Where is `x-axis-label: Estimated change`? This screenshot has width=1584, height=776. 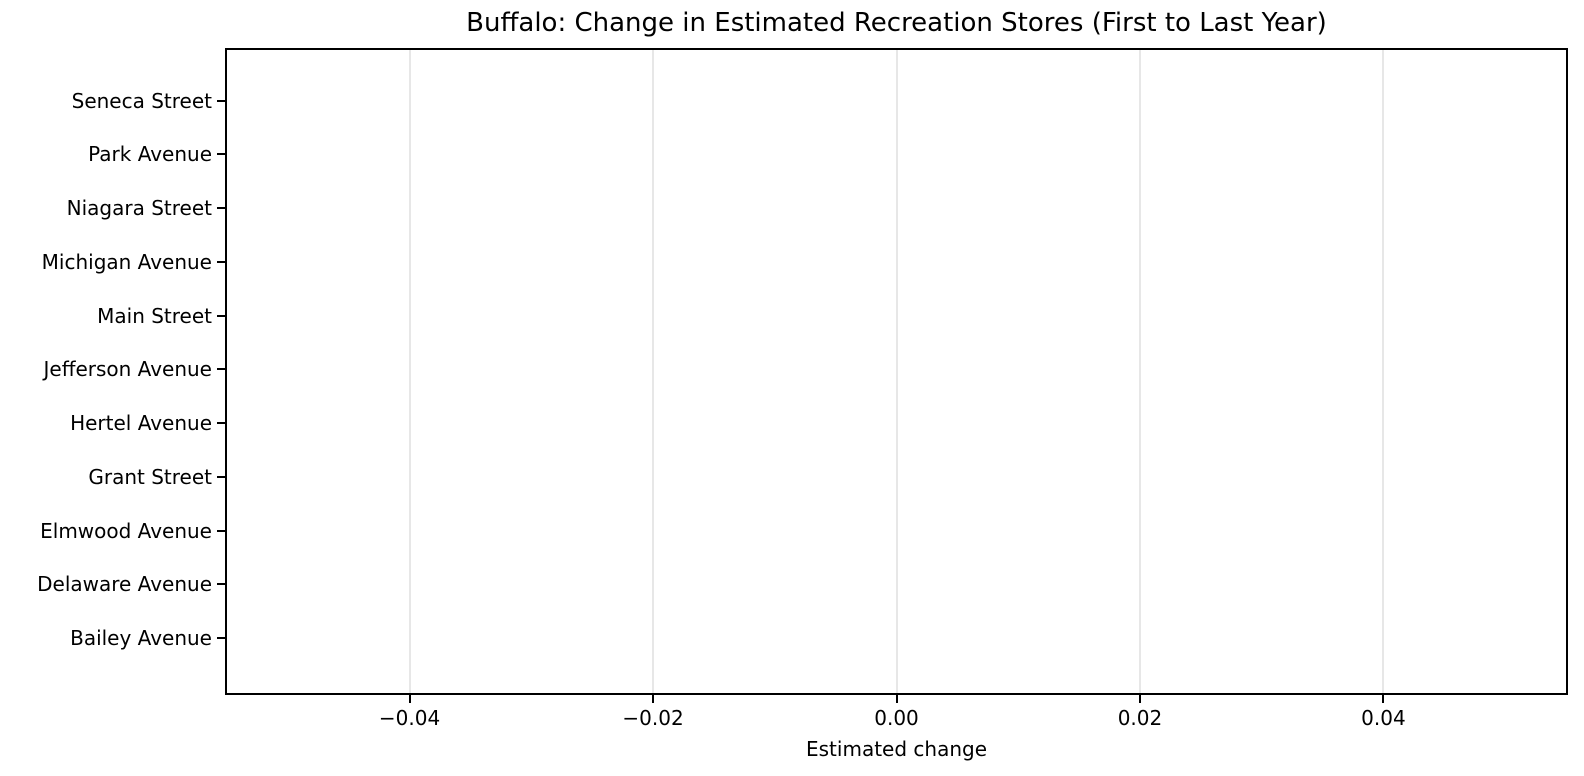 x-axis-label: Estimated change is located at coordinates (896, 749).